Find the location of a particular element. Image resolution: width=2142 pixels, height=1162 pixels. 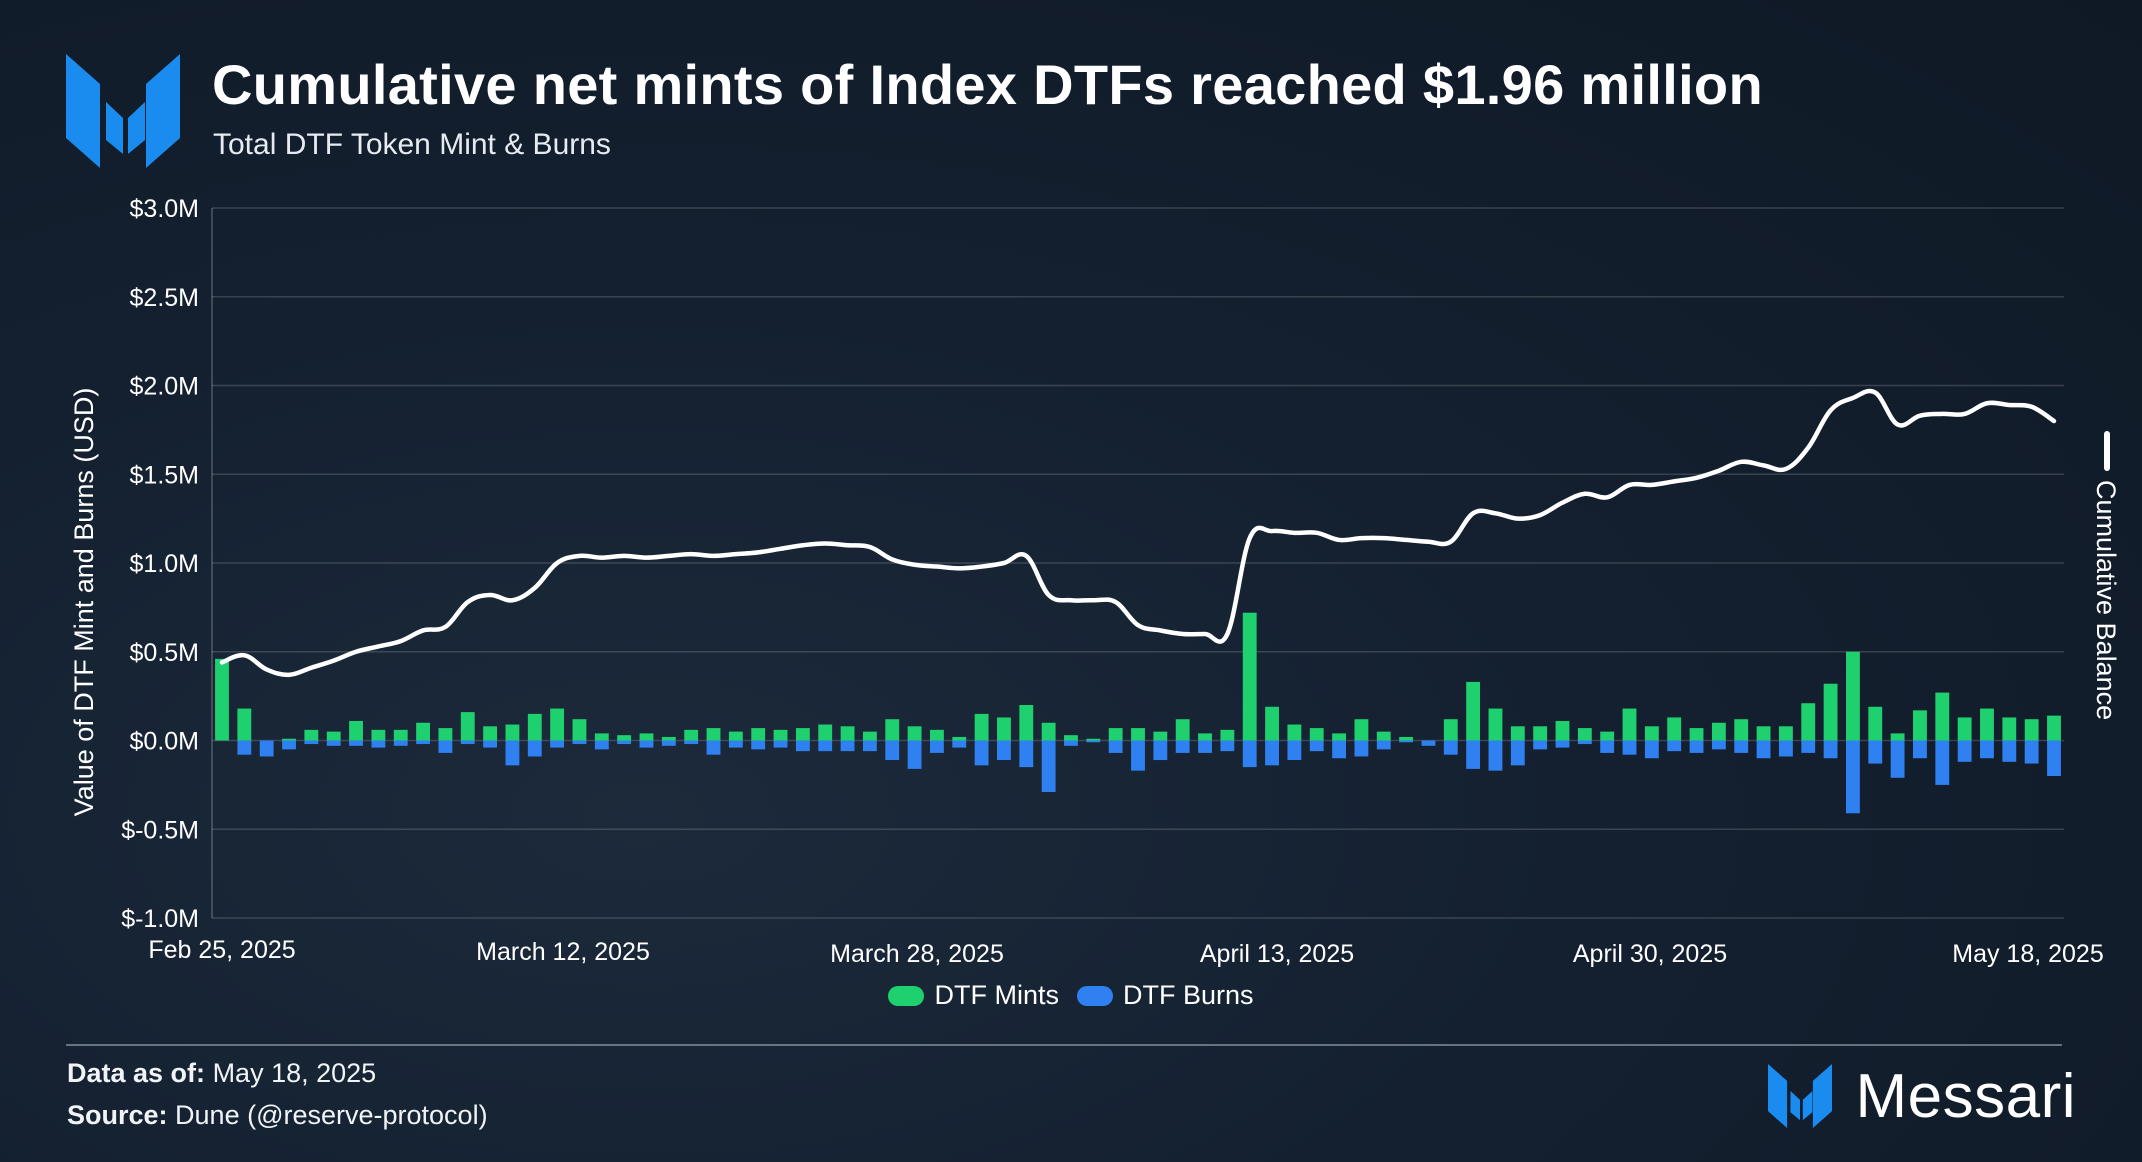

y2-legend: Cumulative Balance is located at coordinates (2106, 575).